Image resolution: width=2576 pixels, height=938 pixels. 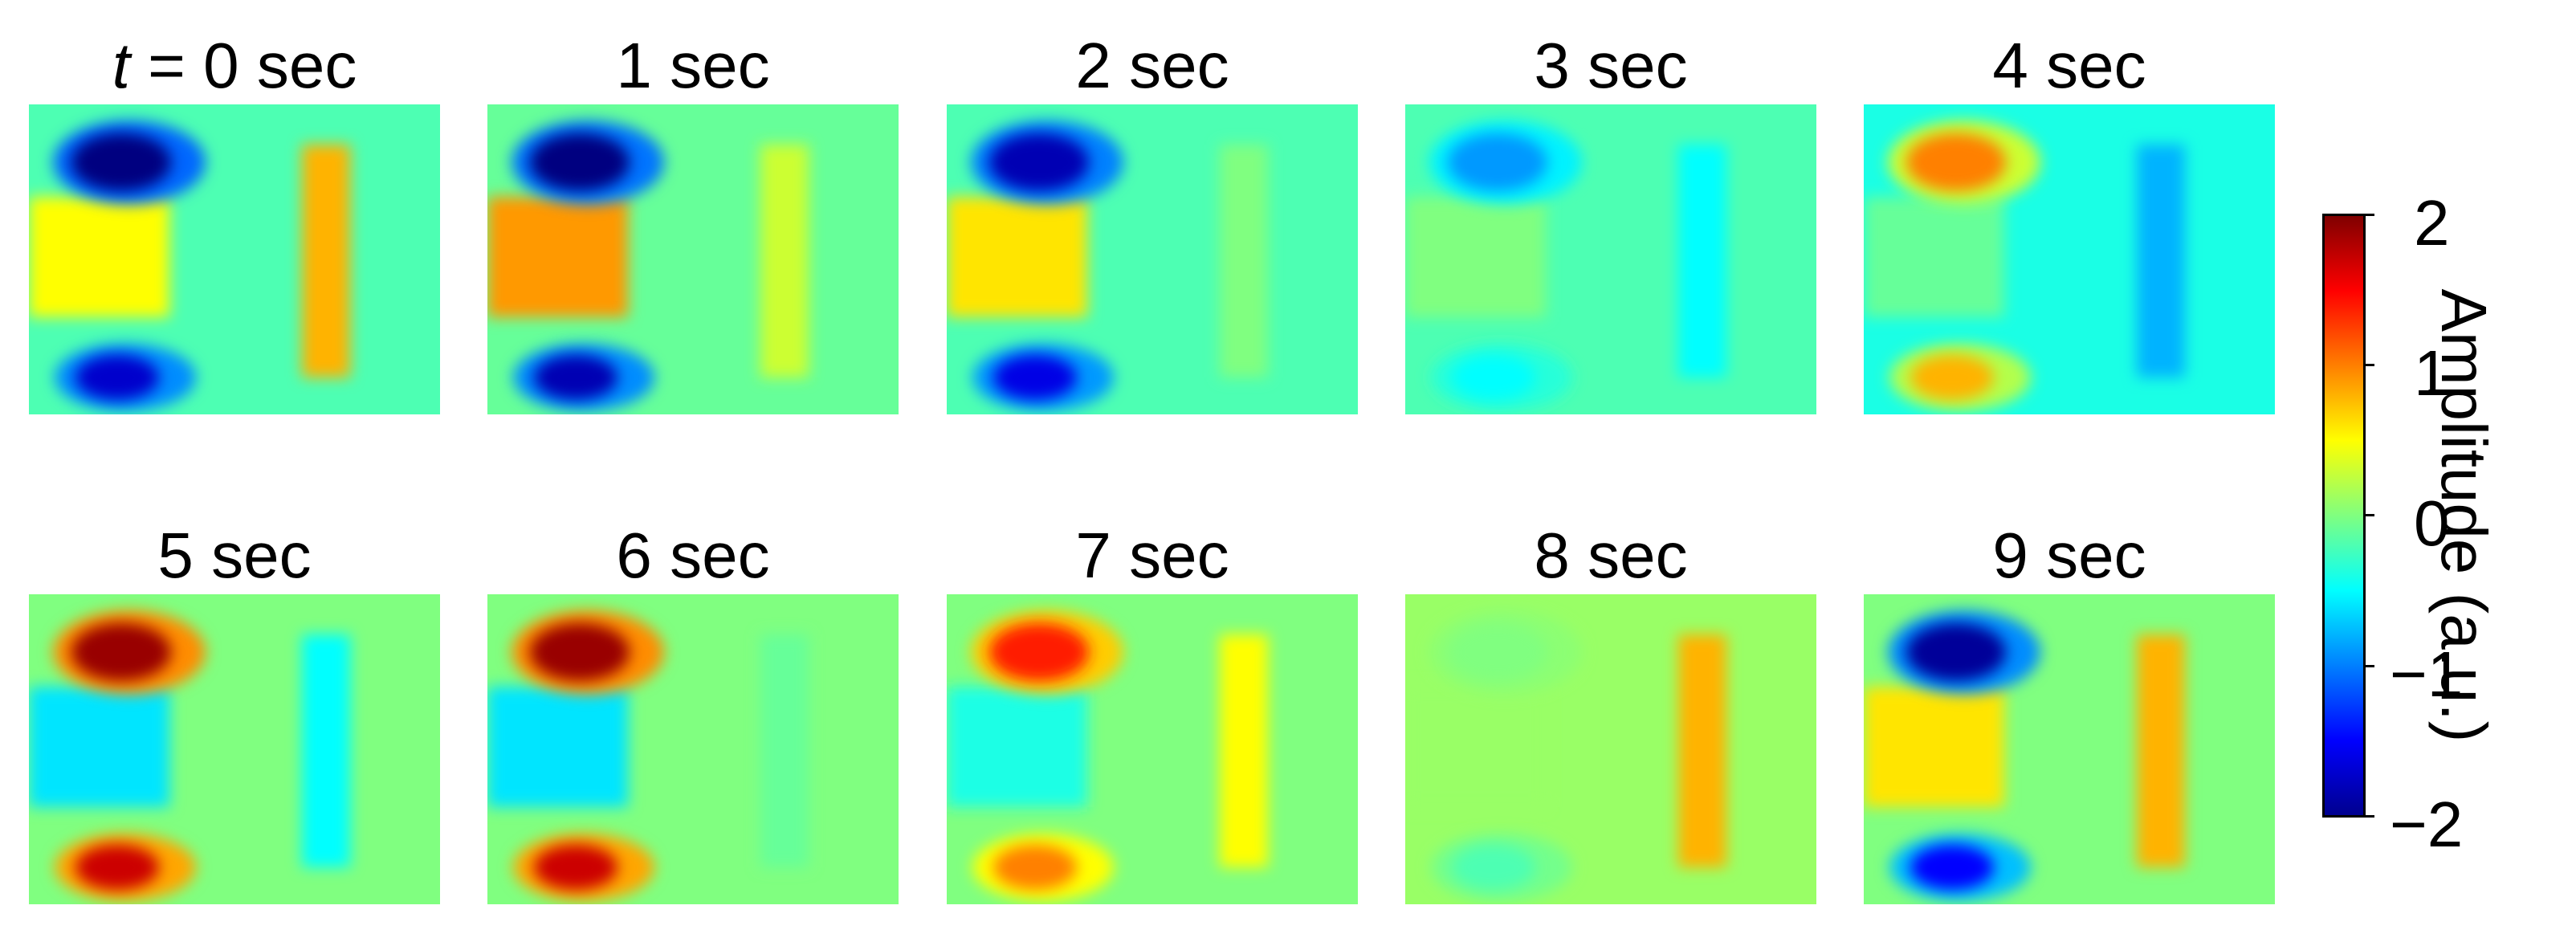 What do you see at coordinates (2432, 523) in the screenshot?
I see `colorbar-label-0: 0` at bounding box center [2432, 523].